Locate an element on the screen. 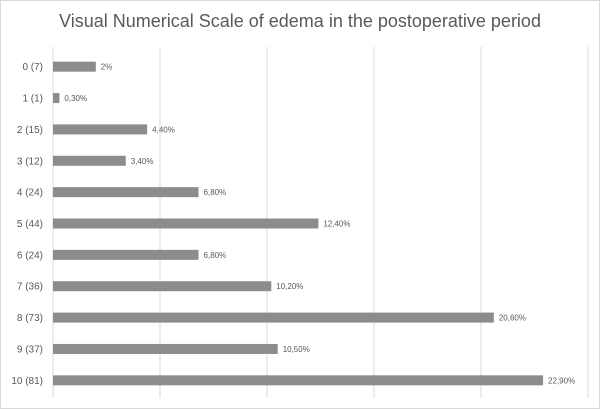  category-label: 5 (44) is located at coordinates (30, 224).